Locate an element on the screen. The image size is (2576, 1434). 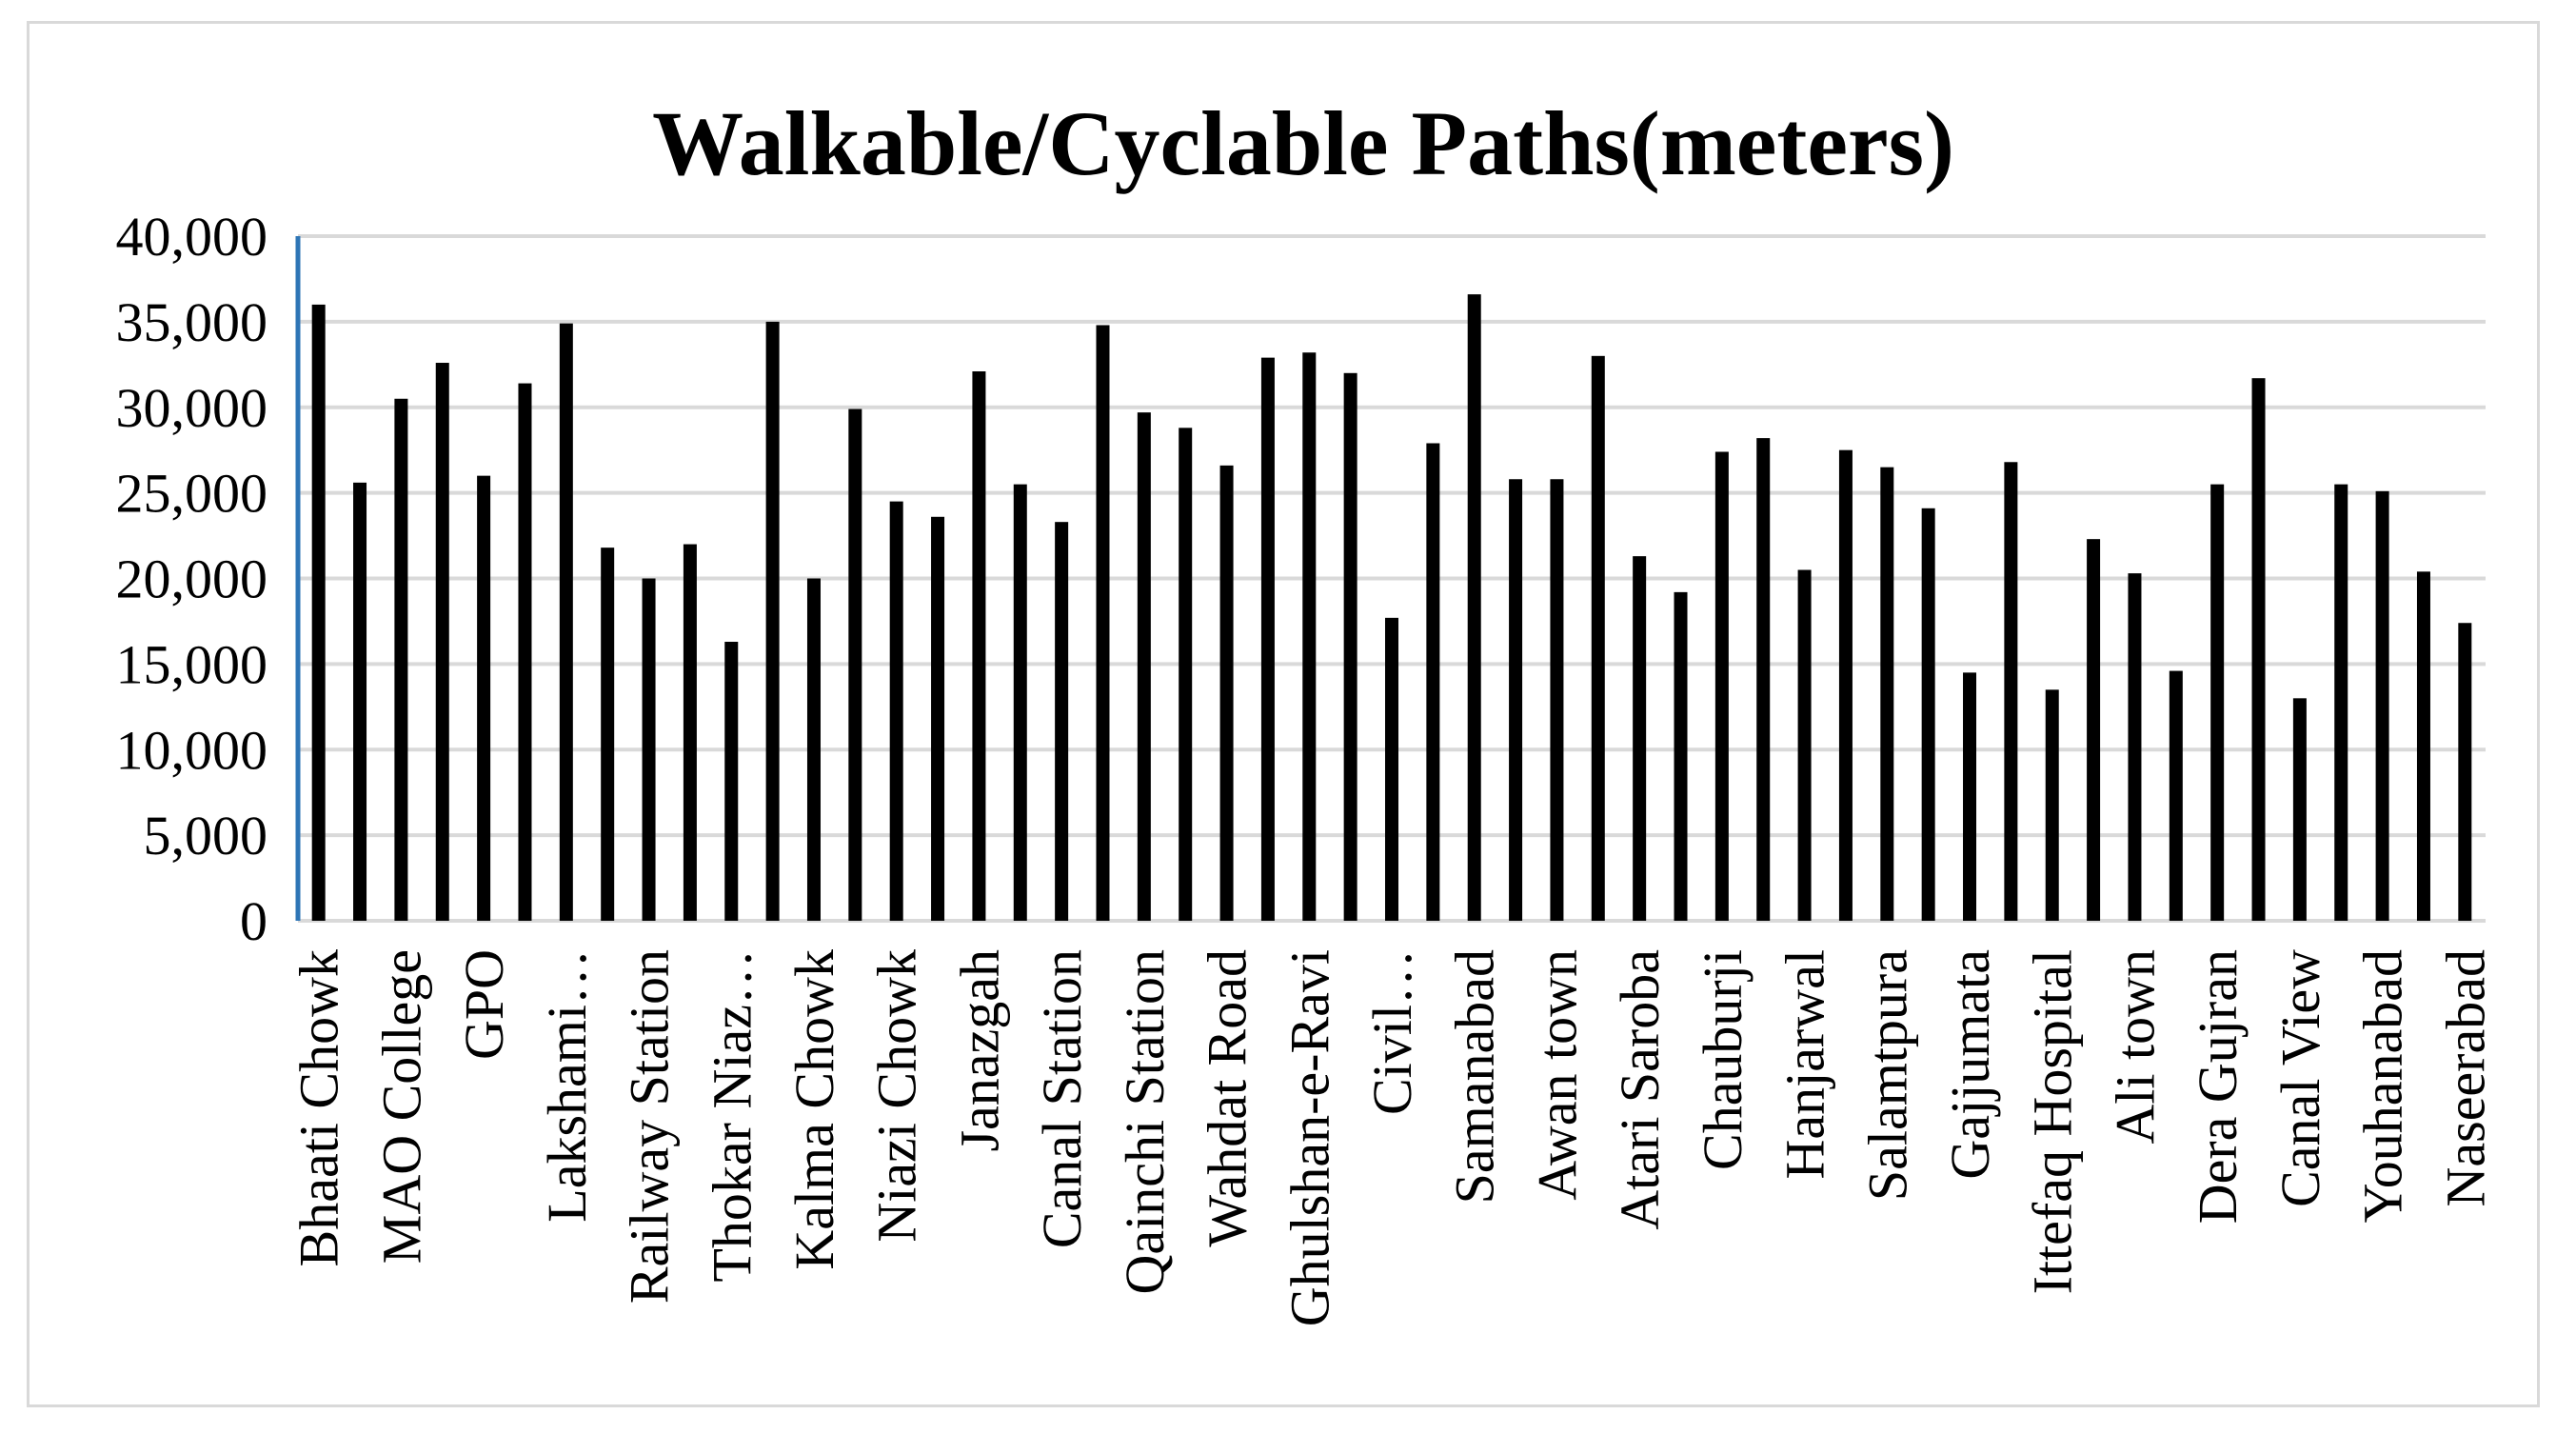
y-tick-label: 5,000 is located at coordinates (206, 835).